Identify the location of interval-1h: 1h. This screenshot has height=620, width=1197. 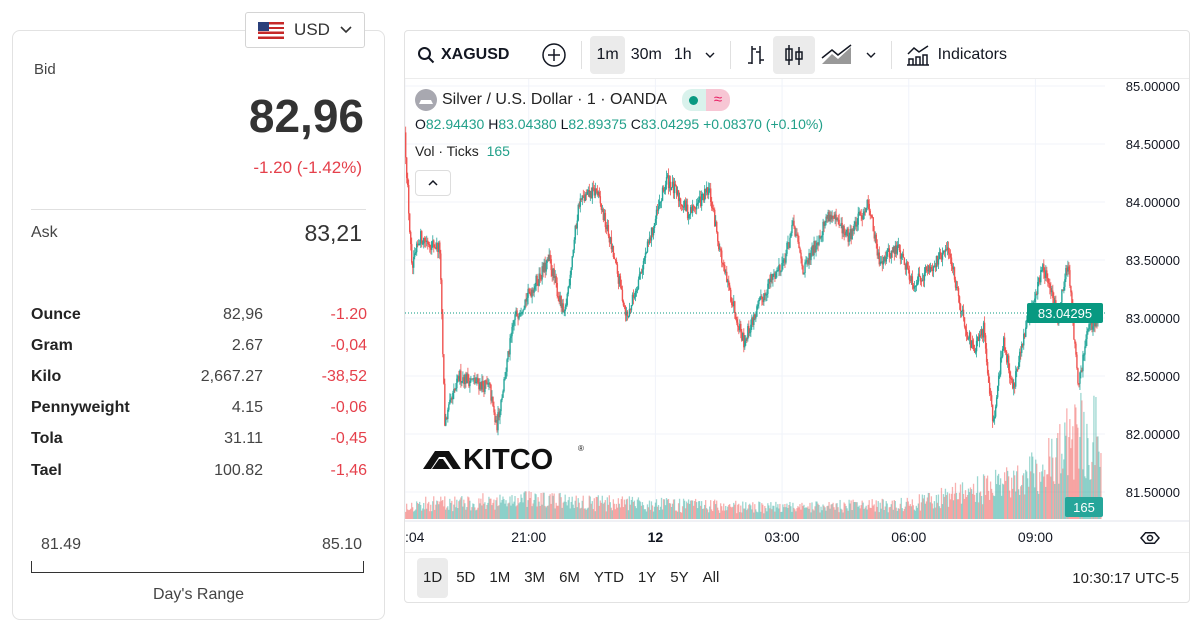
(682, 54).